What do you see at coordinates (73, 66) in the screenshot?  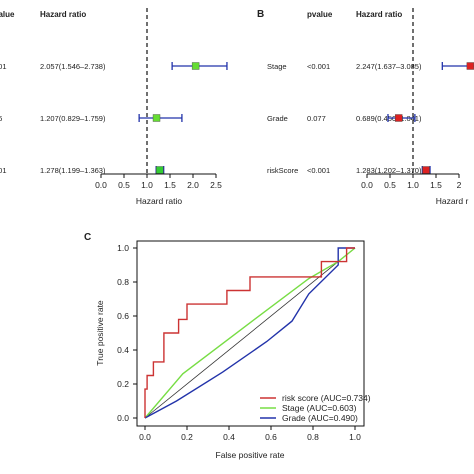 I see `row-hr-text: 2.057(1.546–2.738)` at bounding box center [73, 66].